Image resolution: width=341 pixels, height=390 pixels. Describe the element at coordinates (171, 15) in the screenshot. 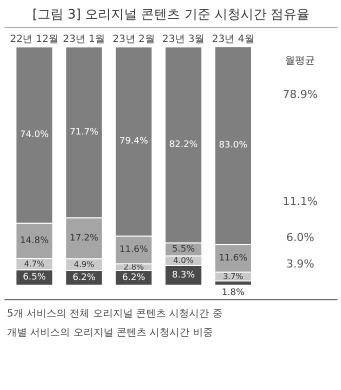

I see `chart-title: [그림 3] 오리지널 콘텐츠 기준 시청시간 점유율` at that location.